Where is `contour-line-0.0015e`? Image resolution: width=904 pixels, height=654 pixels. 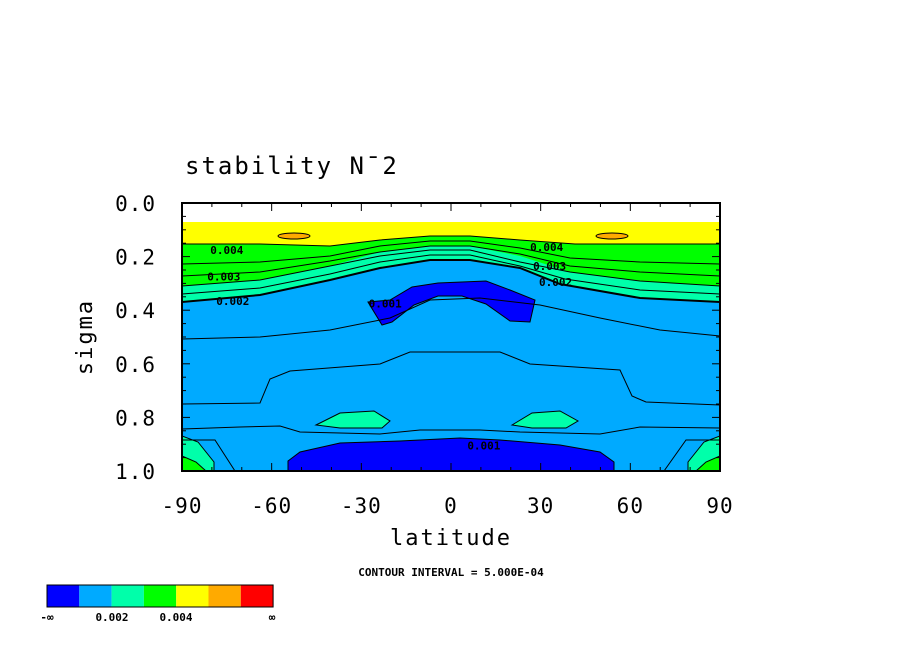 contour-line-0.0015e is located at coordinates (691, 455).